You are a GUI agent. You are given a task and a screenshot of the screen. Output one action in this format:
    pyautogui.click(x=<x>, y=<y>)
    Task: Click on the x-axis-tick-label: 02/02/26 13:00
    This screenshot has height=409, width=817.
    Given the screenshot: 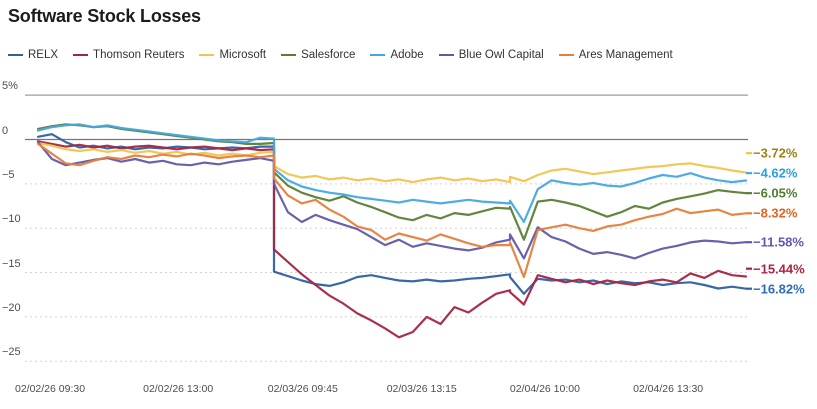 What is the action you would take?
    pyautogui.click(x=178, y=389)
    